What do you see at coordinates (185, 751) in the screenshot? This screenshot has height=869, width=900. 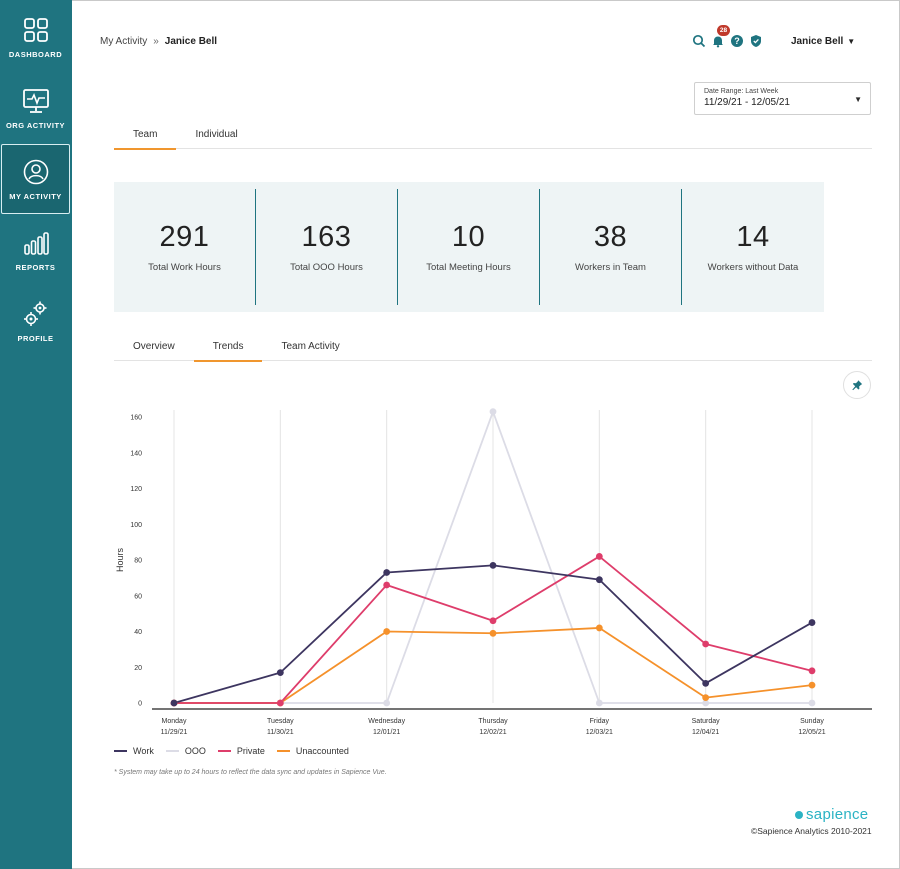 I see `legend-item-ooo: OOO` at bounding box center [185, 751].